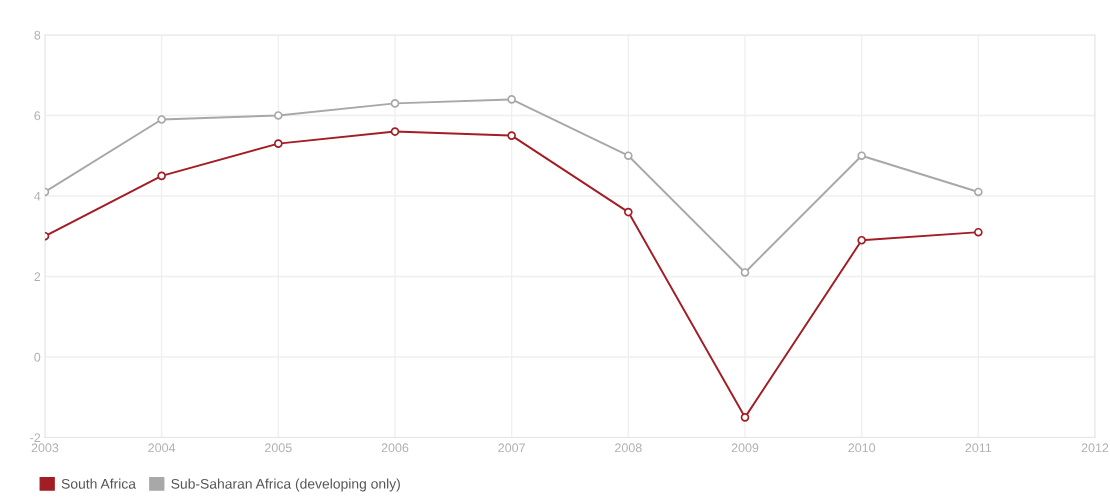  I want to click on y-tick-label: 8, so click(37, 35).